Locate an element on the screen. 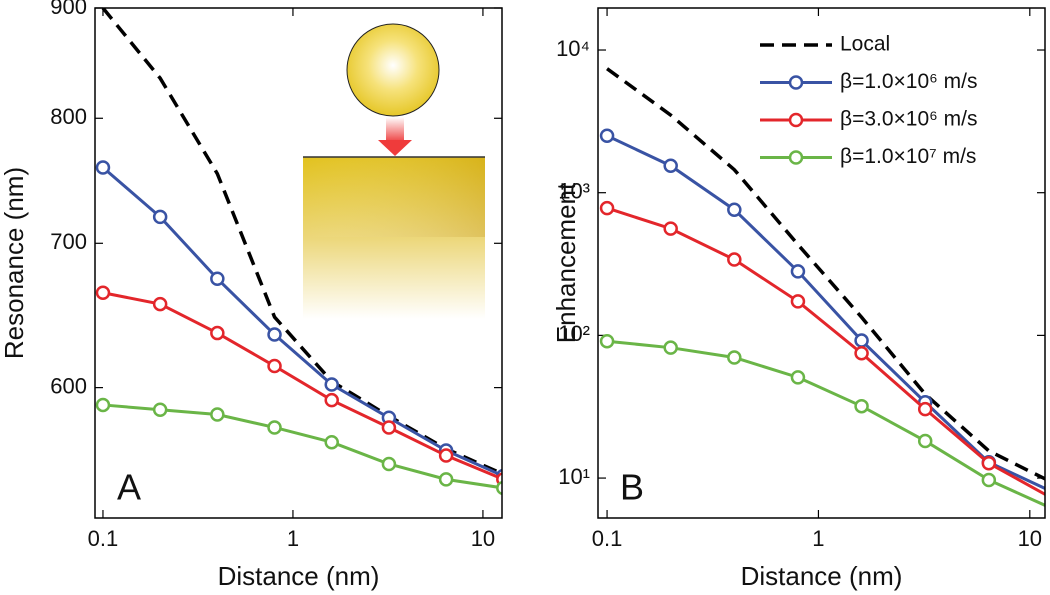 Image resolution: width=1050 pixels, height=595 pixels. legend-label: β=1.0×10⁶ m/s is located at coordinates (908, 81).